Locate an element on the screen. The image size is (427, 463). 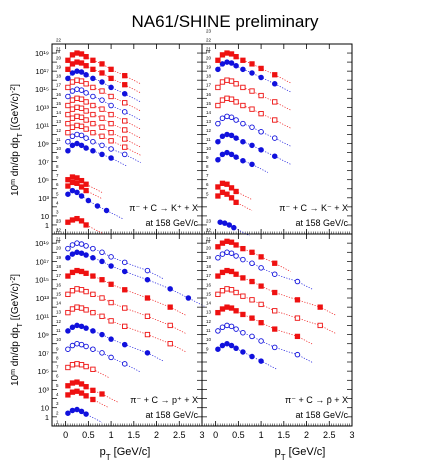
y-tick-label: 1 is located at coordinates (47, 417).